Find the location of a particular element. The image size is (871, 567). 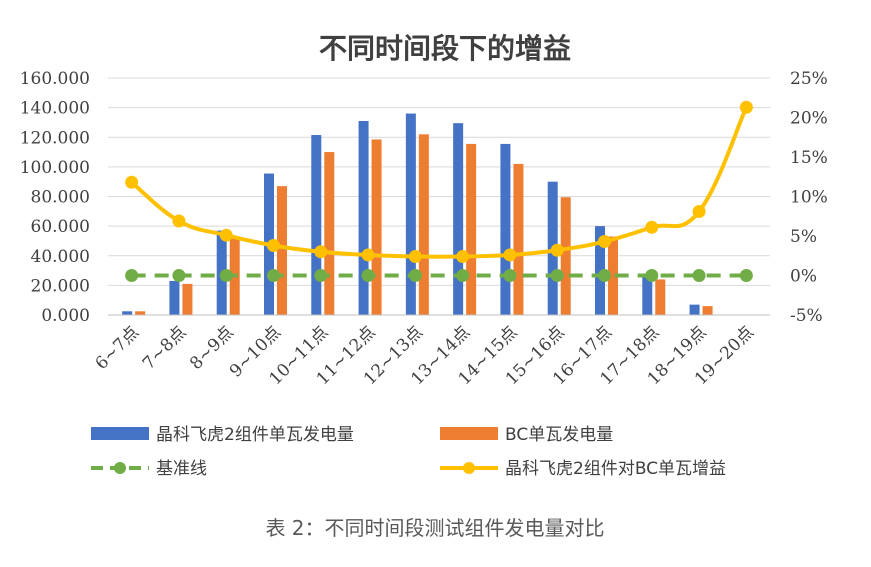

right-tick-label: 15% is located at coordinates (809, 158).